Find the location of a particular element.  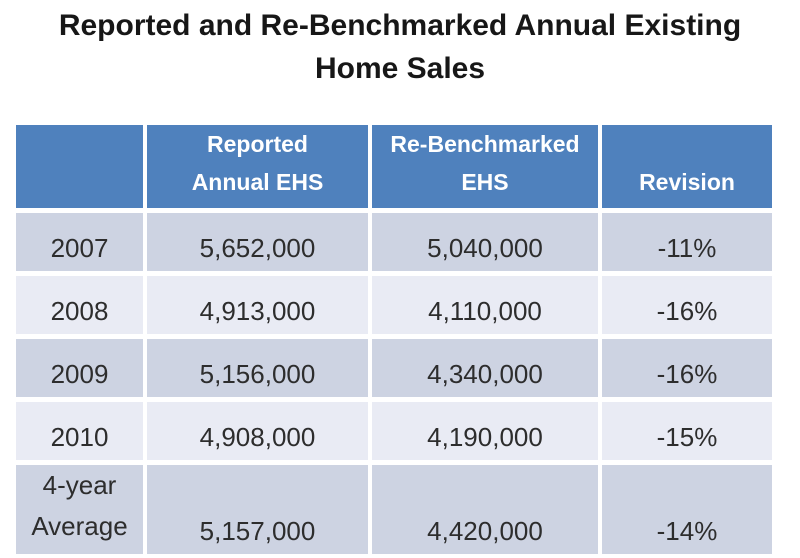

year-cell: 2007 is located at coordinates (79, 242).